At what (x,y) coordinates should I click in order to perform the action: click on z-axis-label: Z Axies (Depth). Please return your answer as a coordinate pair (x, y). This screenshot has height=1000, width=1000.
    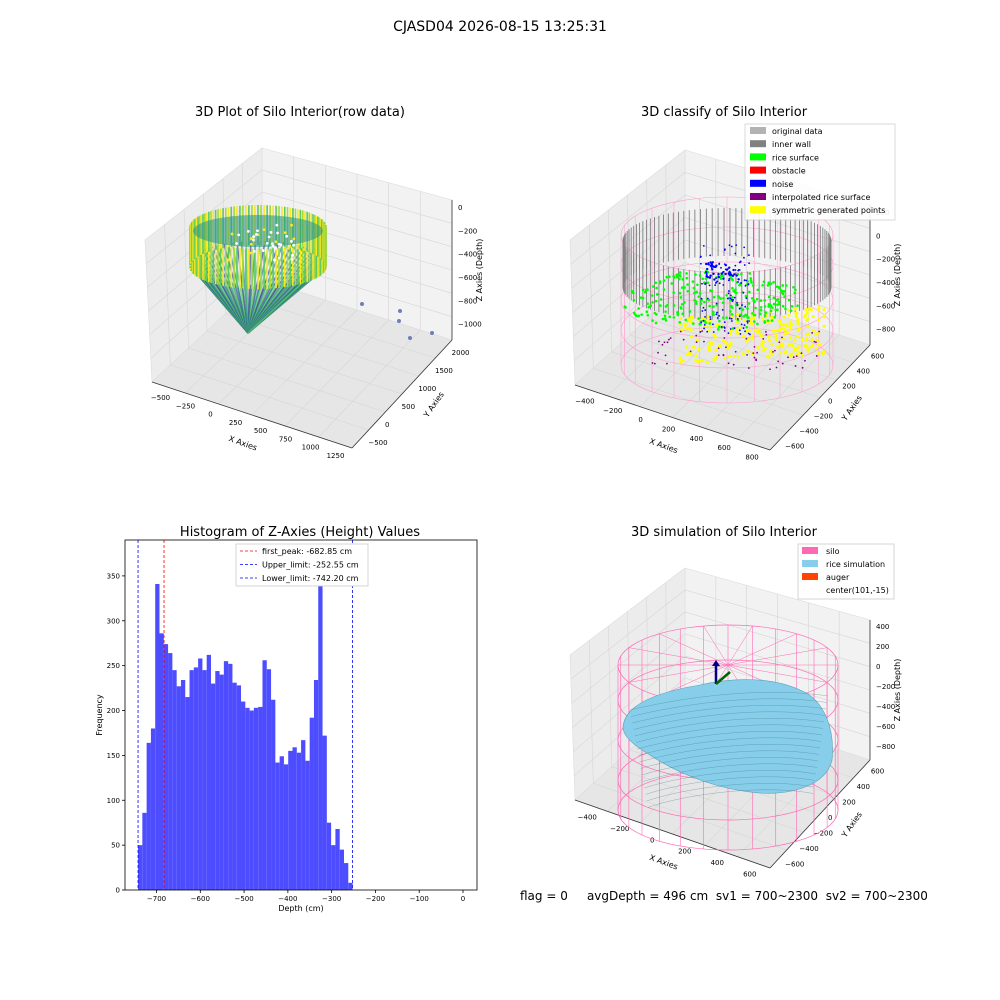
    Looking at the image, I should click on (479, 270).